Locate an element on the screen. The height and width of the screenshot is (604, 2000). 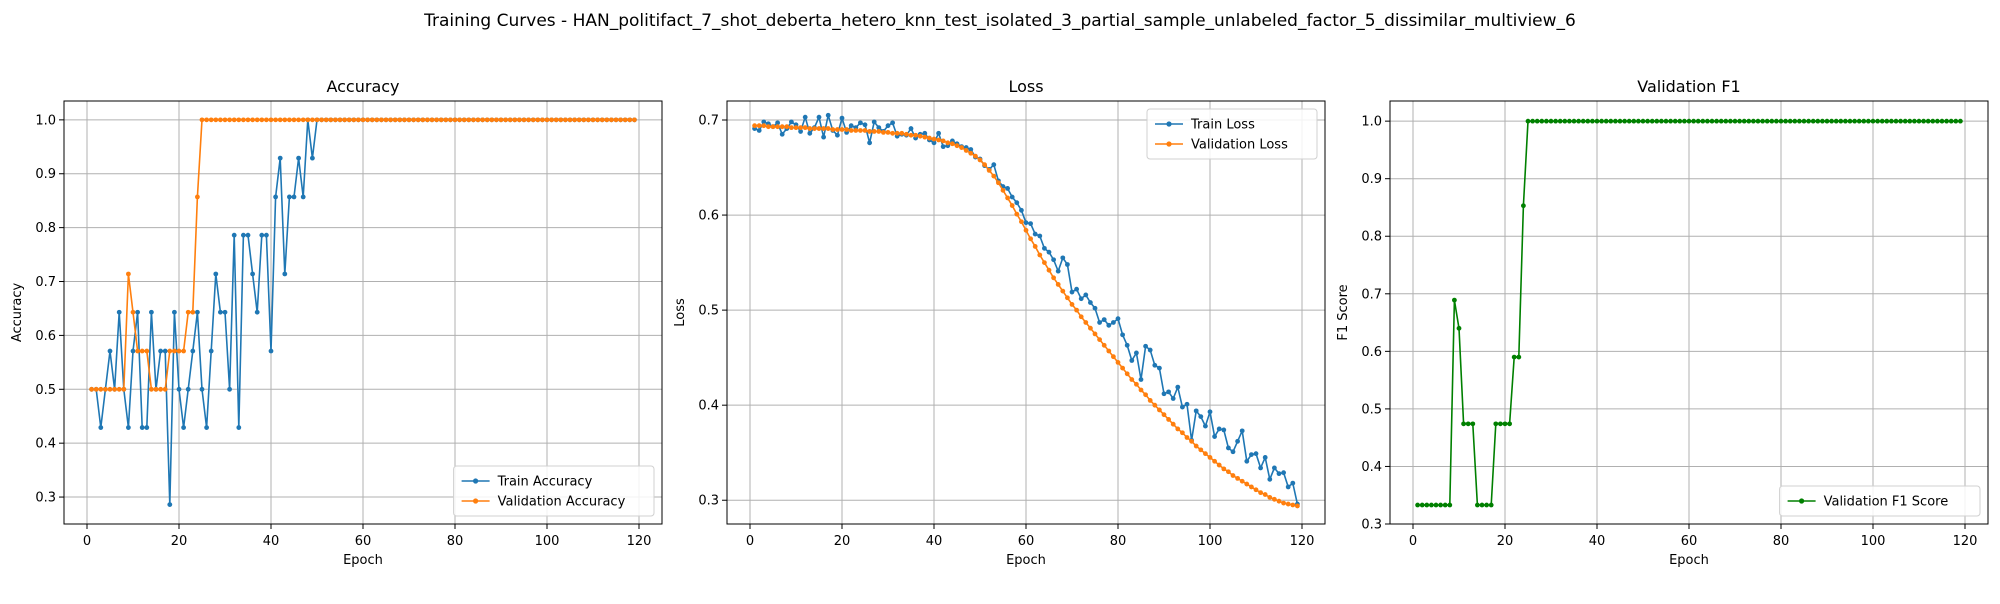
y-axis-label: Accuracy is located at coordinates (17, 313).